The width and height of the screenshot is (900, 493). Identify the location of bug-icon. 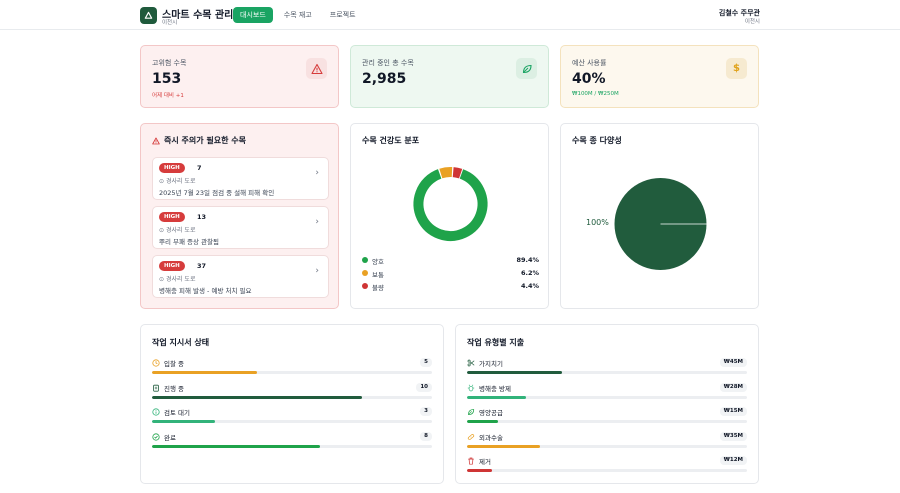
(471, 388).